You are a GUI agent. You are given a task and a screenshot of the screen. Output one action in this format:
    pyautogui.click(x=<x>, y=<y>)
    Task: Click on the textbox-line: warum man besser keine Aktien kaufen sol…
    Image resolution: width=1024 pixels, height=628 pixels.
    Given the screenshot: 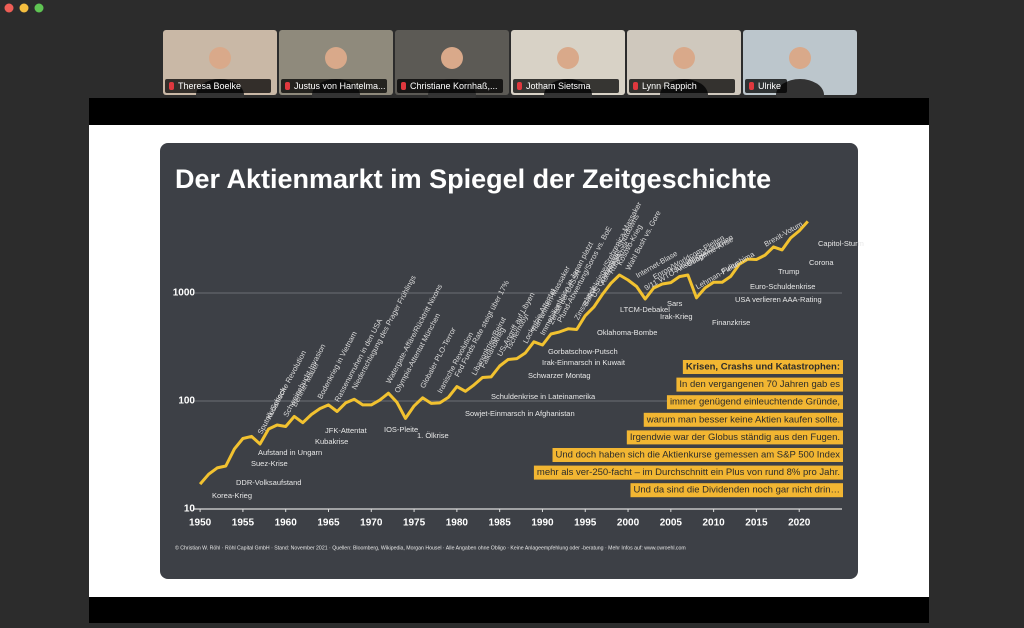 What is the action you would take?
    pyautogui.click(x=743, y=419)
    